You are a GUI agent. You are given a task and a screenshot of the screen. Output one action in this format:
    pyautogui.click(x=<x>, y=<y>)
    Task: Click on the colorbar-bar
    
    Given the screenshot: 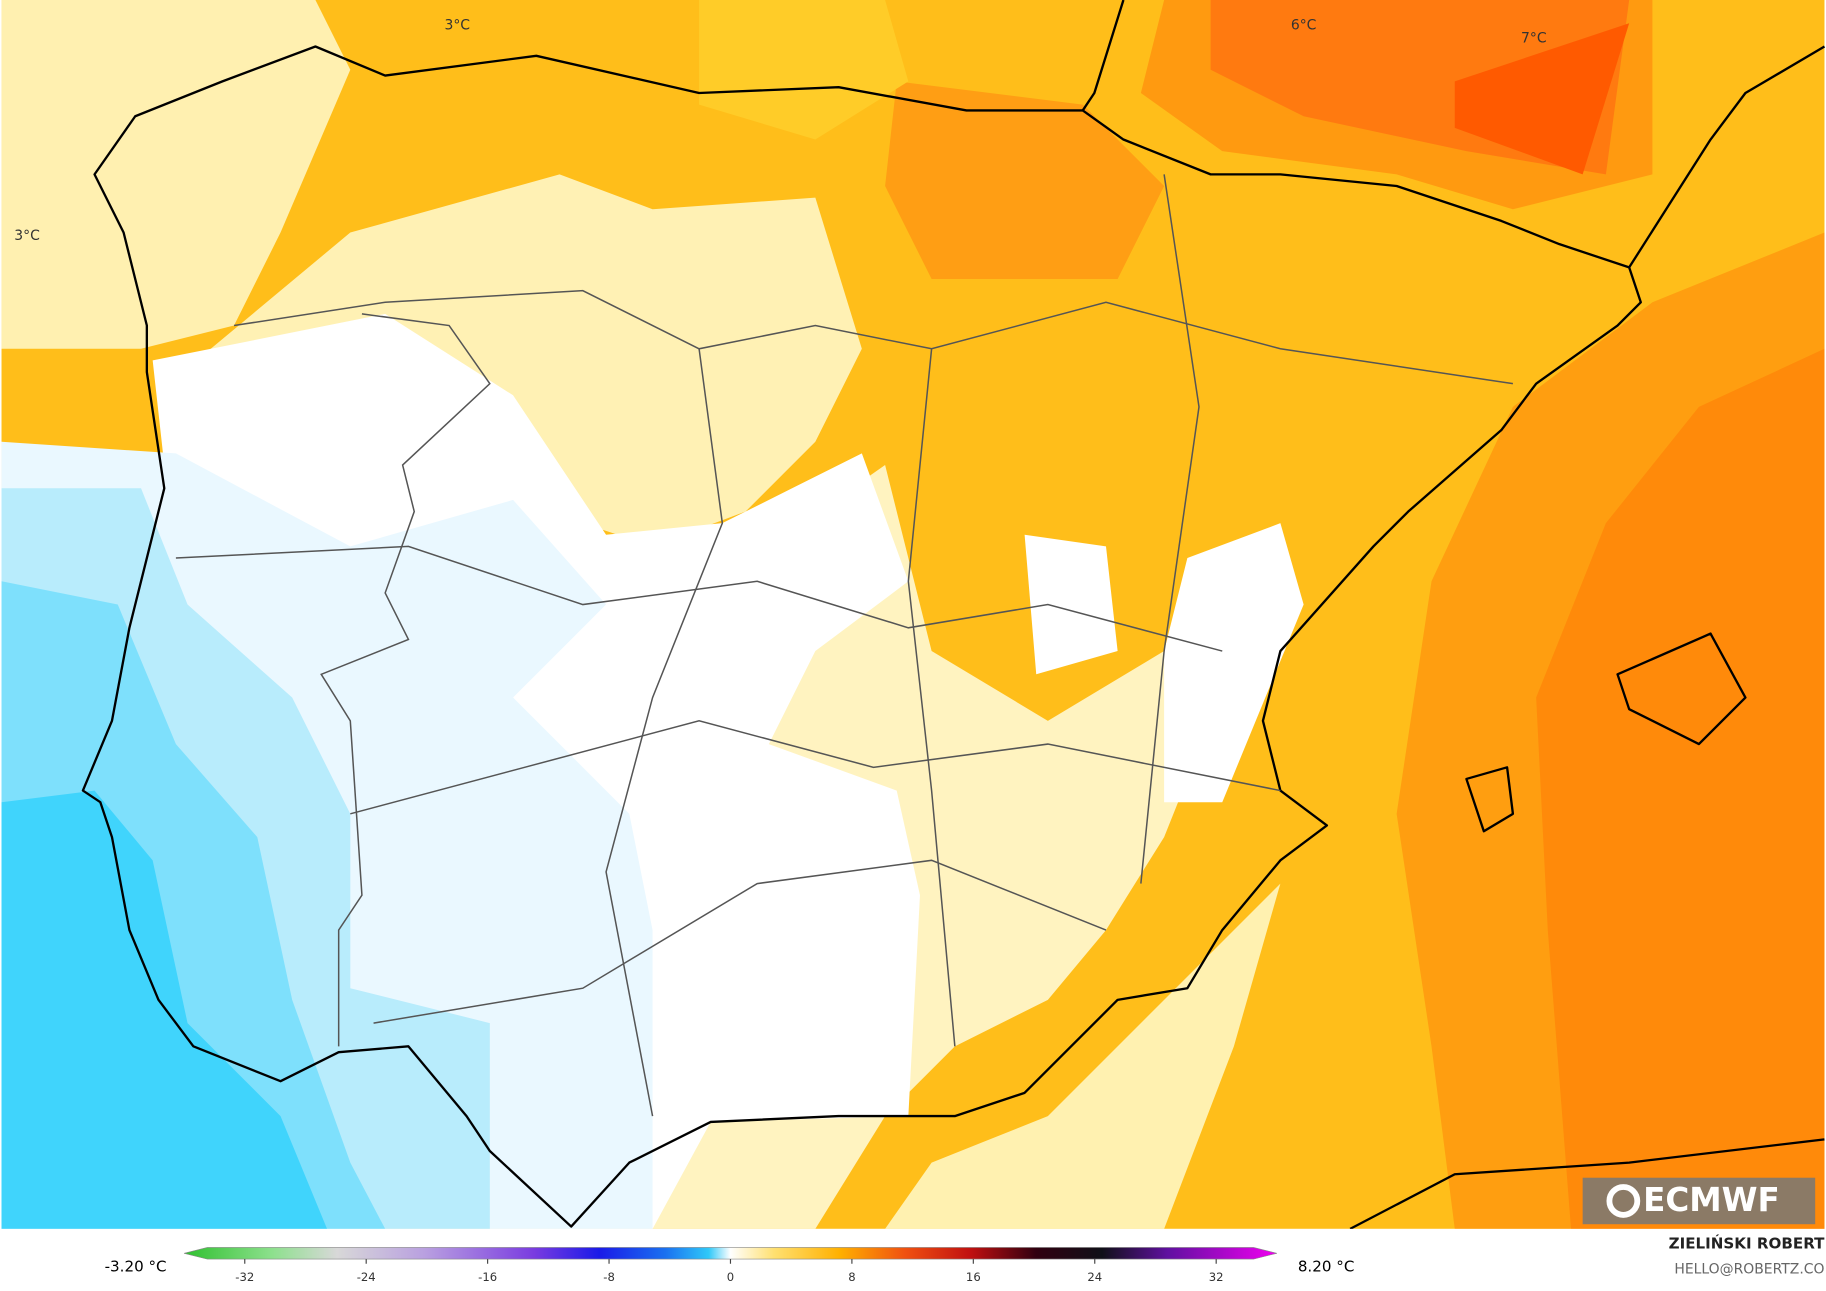 What is the action you would take?
    pyautogui.click(x=730, y=1253)
    